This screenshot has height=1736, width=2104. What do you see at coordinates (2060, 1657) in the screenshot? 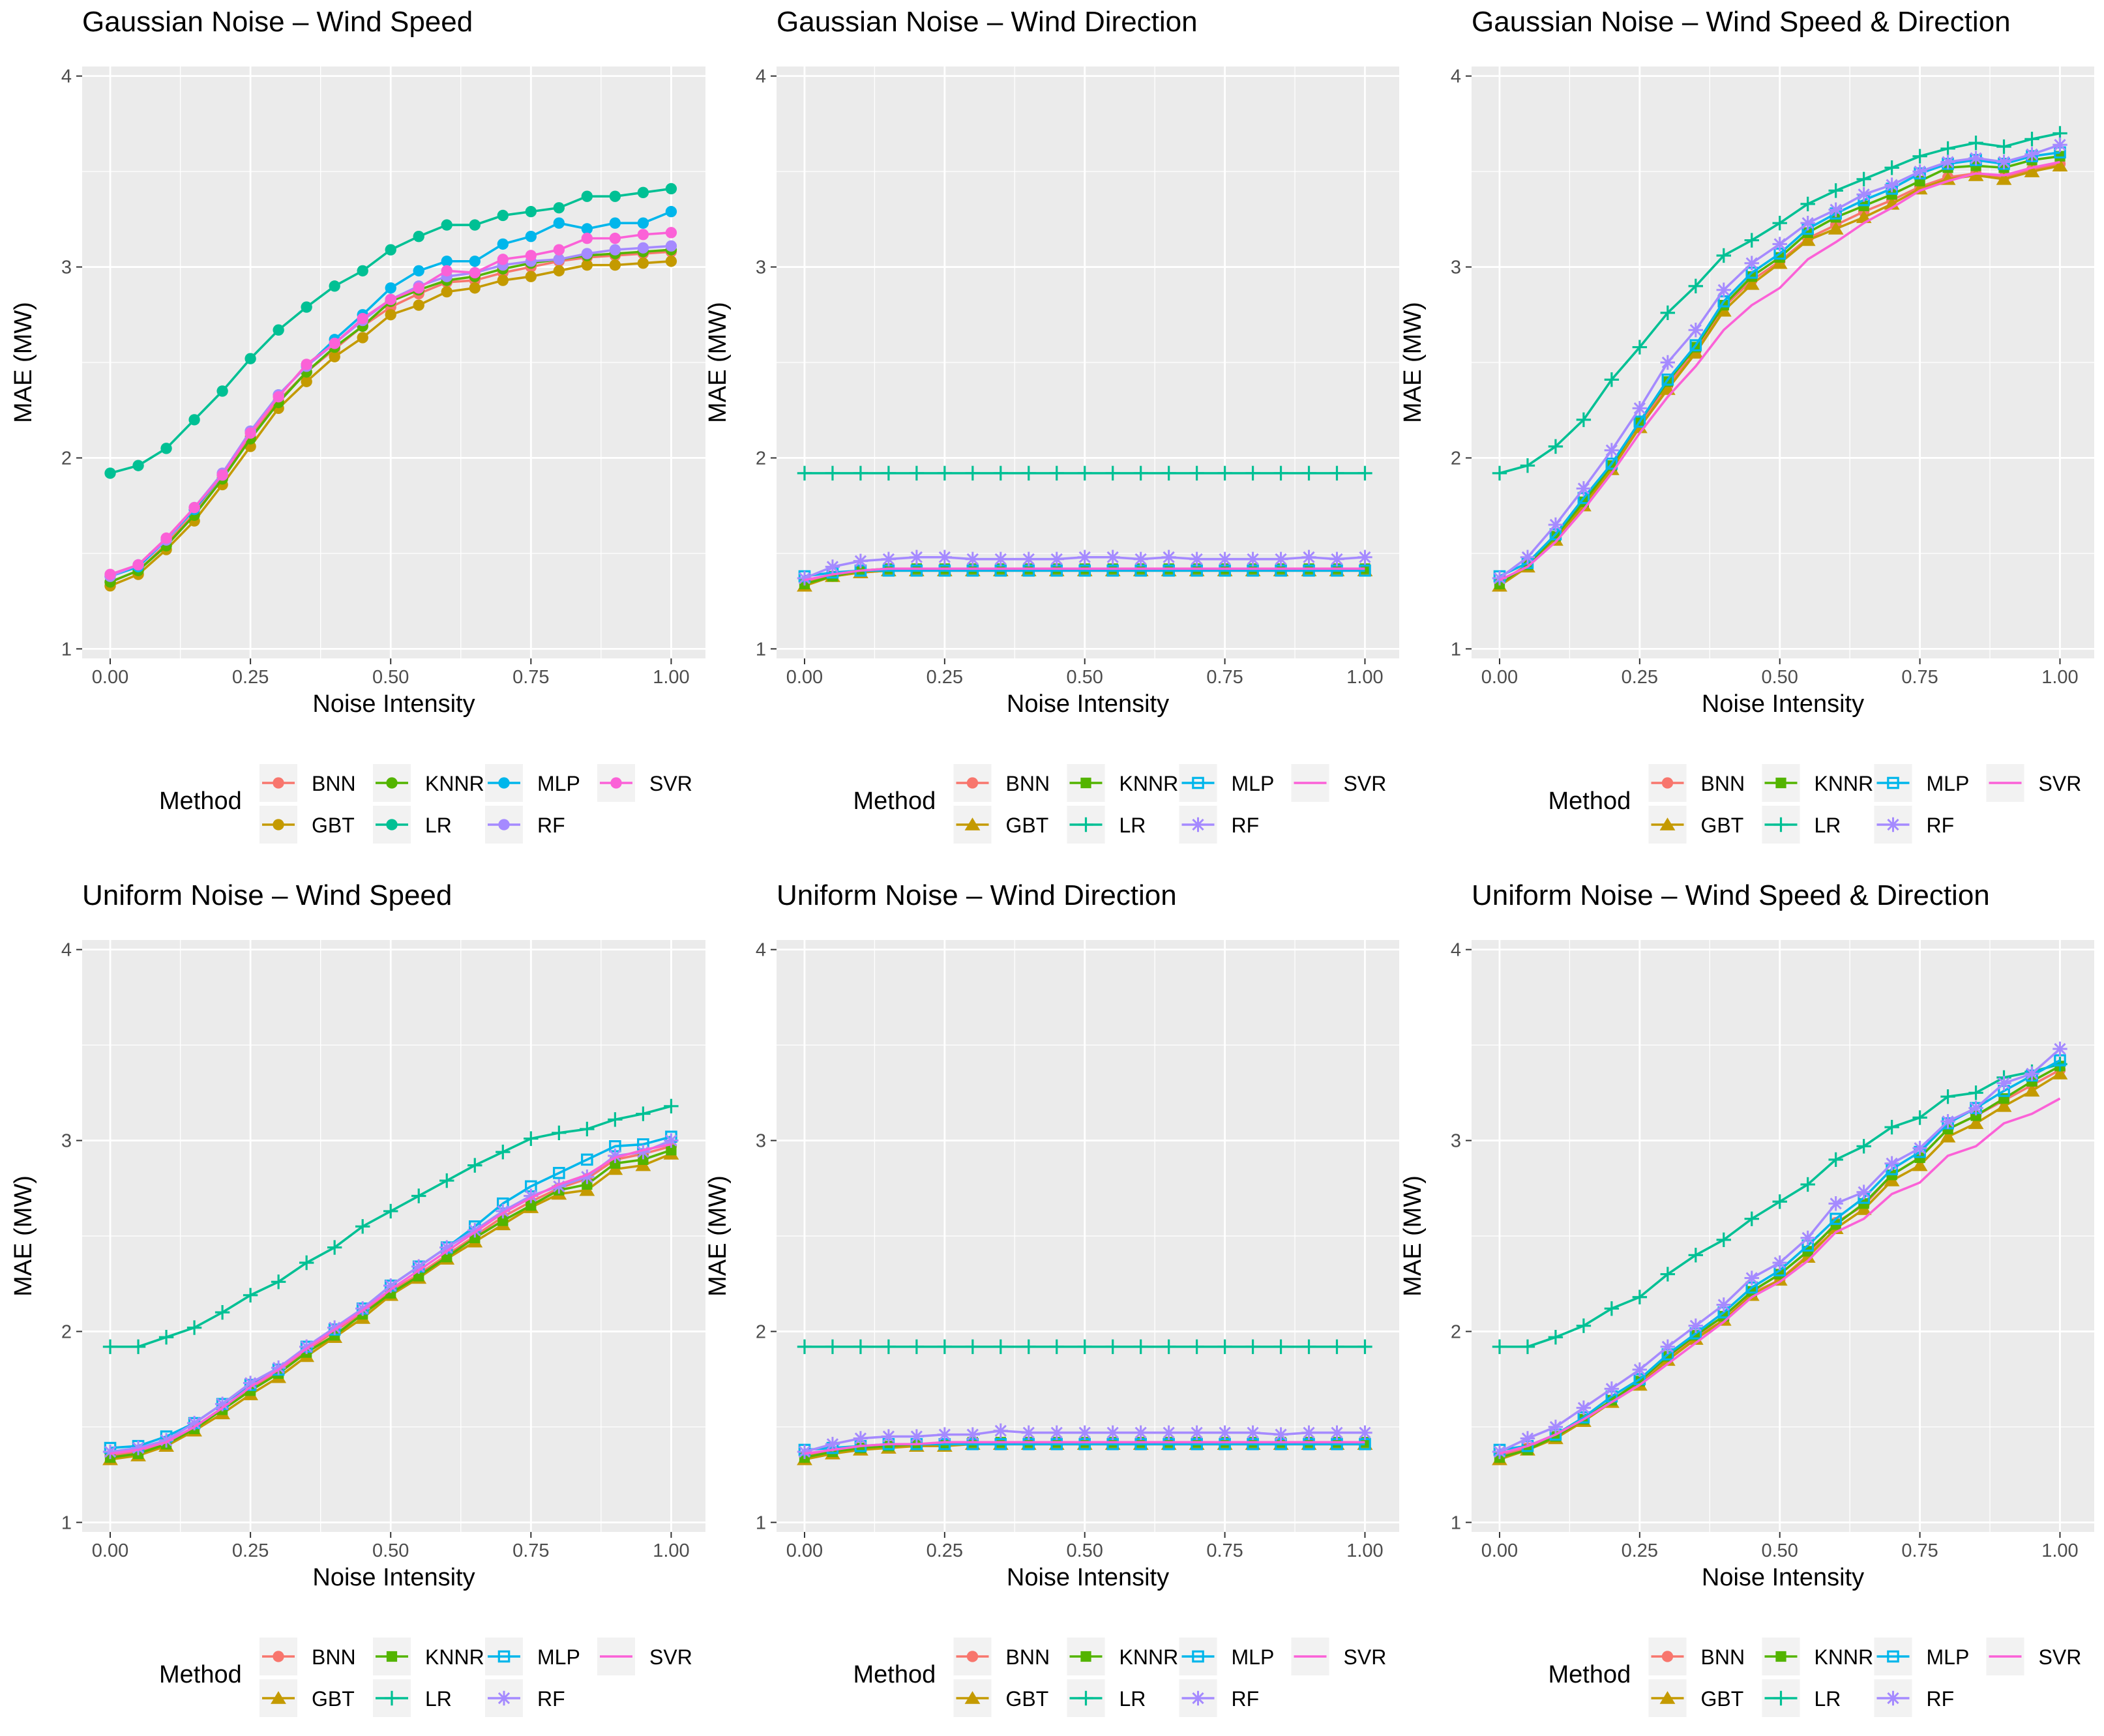
I see `legend-label: SVR` at bounding box center [2060, 1657].